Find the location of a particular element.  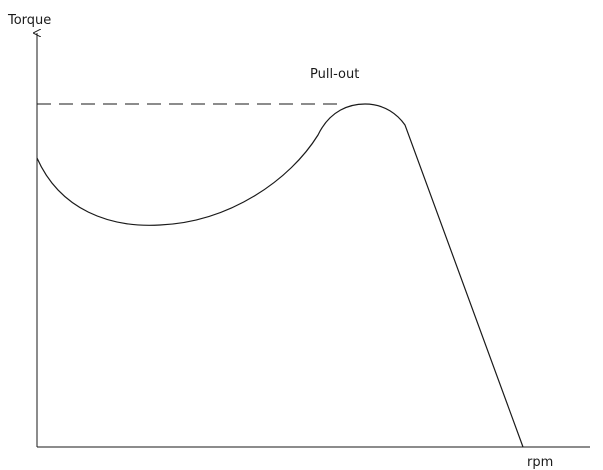

pull-out-label: Pull-out is located at coordinates (334, 74).